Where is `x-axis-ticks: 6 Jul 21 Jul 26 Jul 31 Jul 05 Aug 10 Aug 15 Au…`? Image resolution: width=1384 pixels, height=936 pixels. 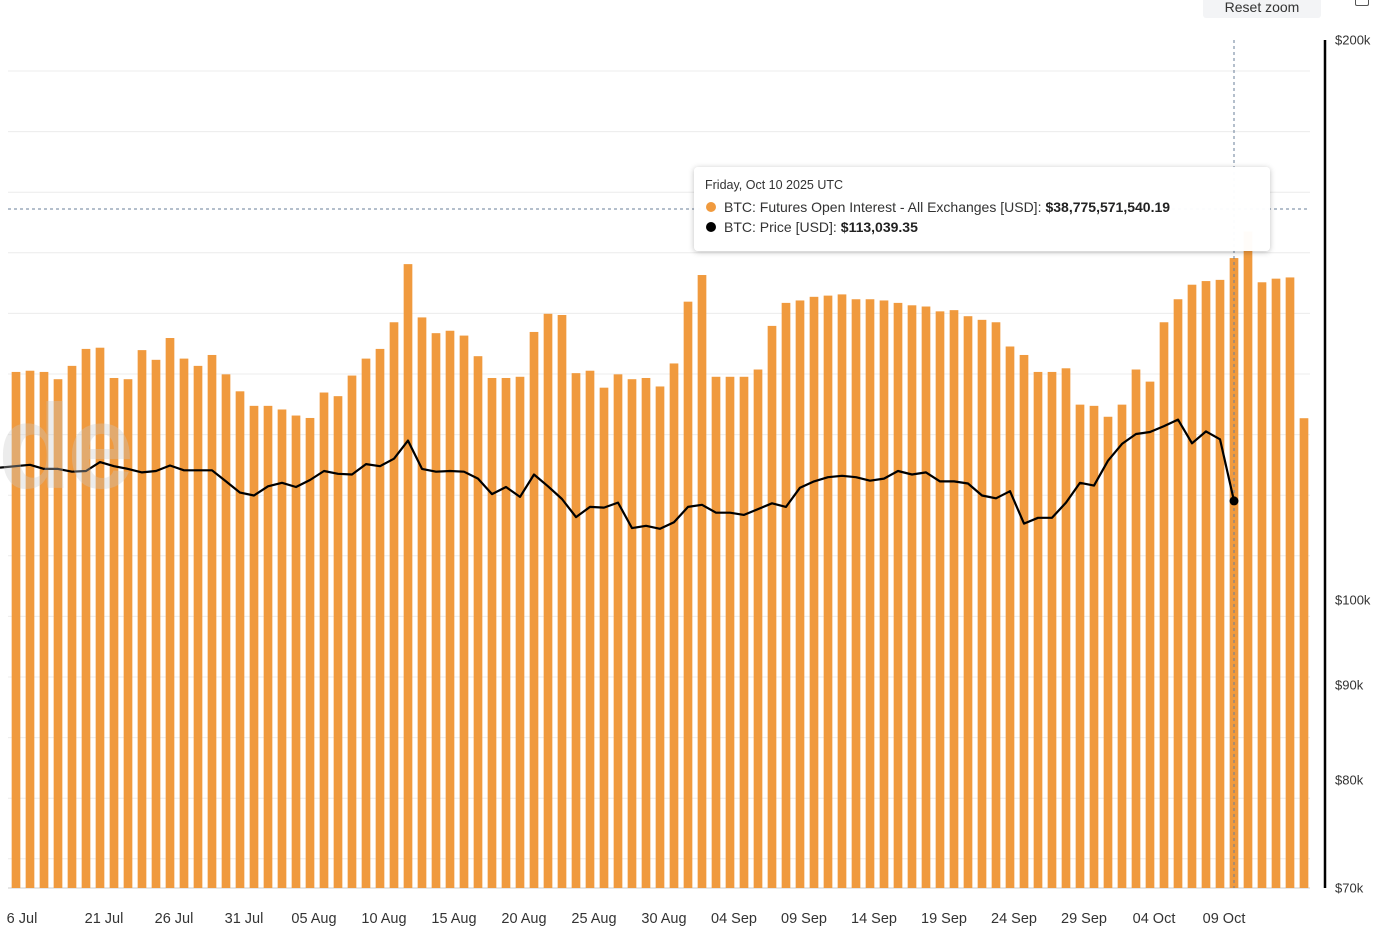 x-axis-ticks: 6 Jul 21 Jul 26 Jul 31 Jul 05 Aug 10 Aug 15 Au… is located at coordinates (626, 919).